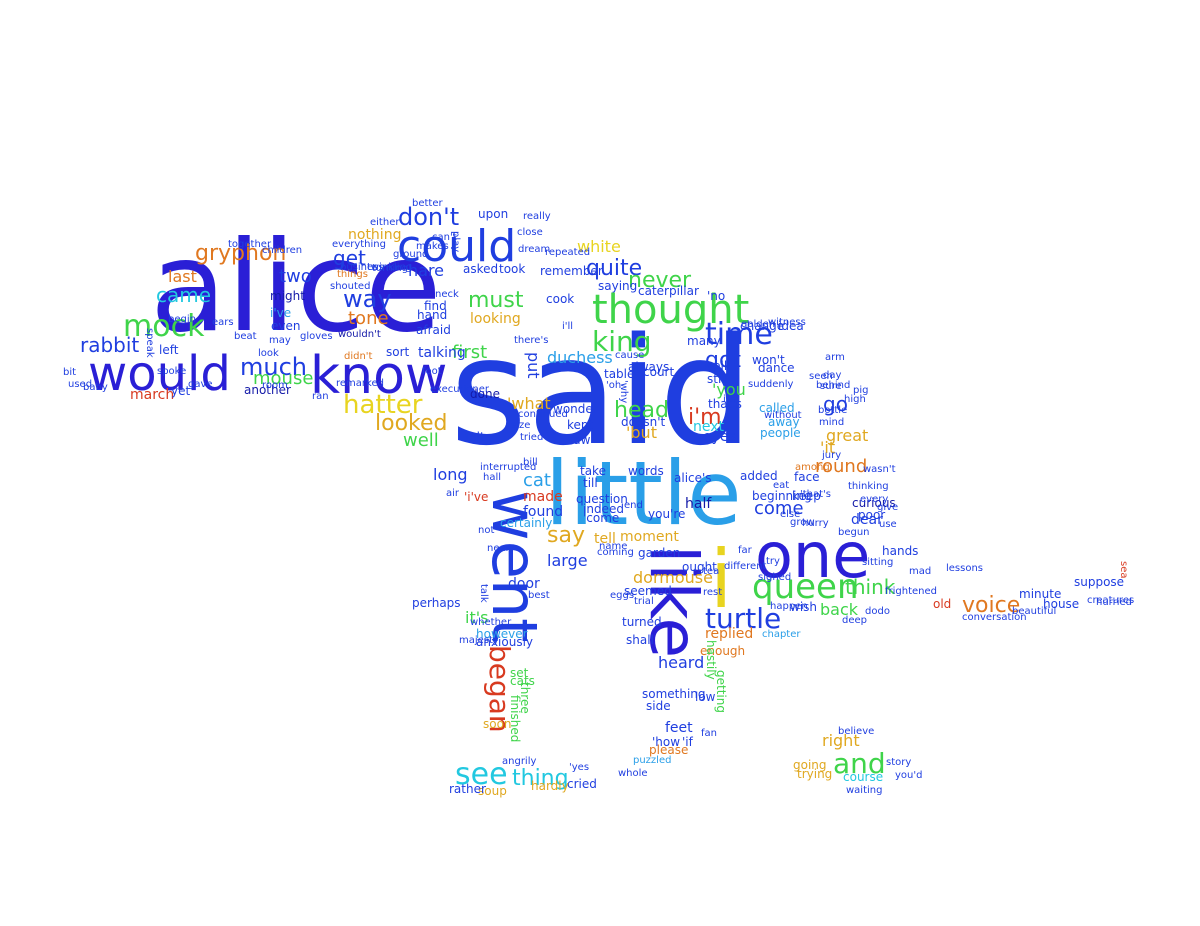  Describe the element at coordinates (681, 662) in the screenshot. I see `word-heard: heard` at that location.